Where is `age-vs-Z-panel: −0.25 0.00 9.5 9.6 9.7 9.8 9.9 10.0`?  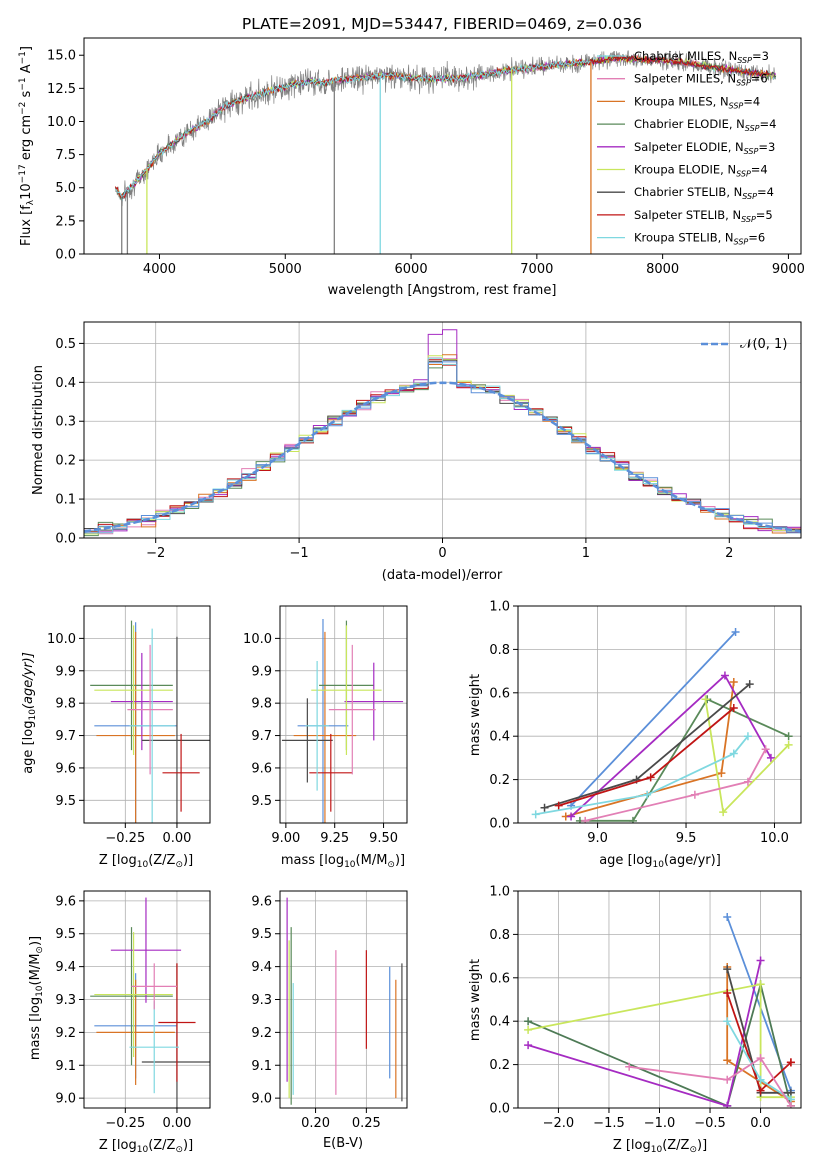 age-vs-Z-panel: −0.25 0.00 9.5 9.6 9.7 9.8 9.9 10.0 is located at coordinates (129, 725).